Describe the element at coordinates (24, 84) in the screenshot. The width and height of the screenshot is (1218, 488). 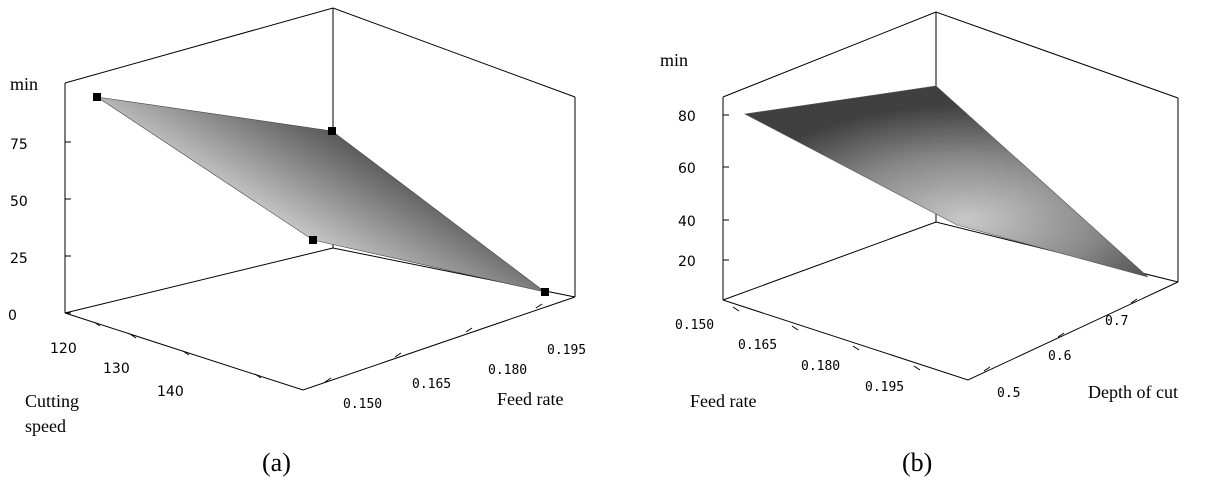
I see `z-axis-title-a: min` at that location.